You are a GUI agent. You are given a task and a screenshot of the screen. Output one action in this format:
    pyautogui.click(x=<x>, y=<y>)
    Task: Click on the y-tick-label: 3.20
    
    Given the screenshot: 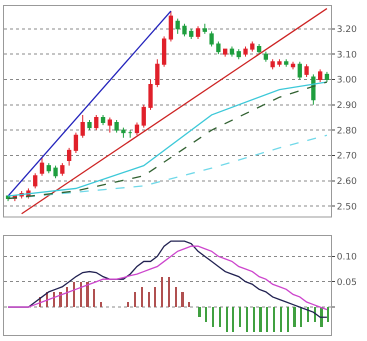 What is the action you would take?
    pyautogui.click(x=347, y=29)
    